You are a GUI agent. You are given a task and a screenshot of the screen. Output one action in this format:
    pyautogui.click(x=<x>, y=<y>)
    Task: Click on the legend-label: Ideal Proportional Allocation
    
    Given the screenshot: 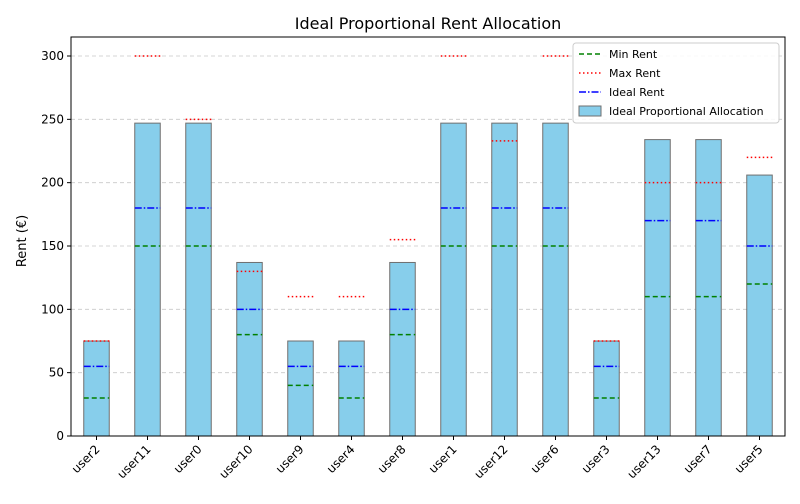 What is the action you would take?
    pyautogui.click(x=686, y=111)
    